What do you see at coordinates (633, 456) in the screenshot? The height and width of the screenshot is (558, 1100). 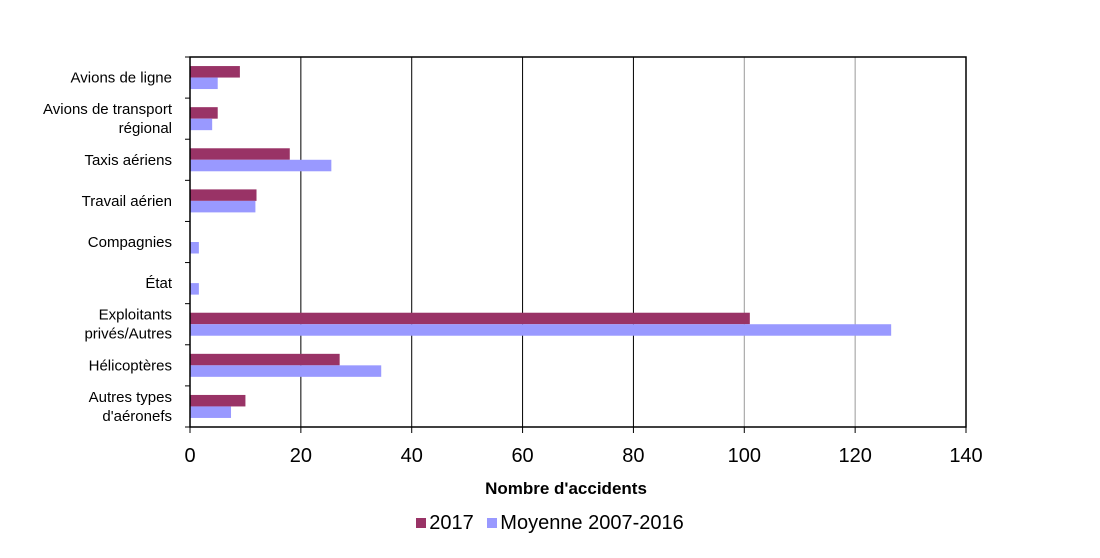 I see `x-tick-label: 80` at bounding box center [633, 456].